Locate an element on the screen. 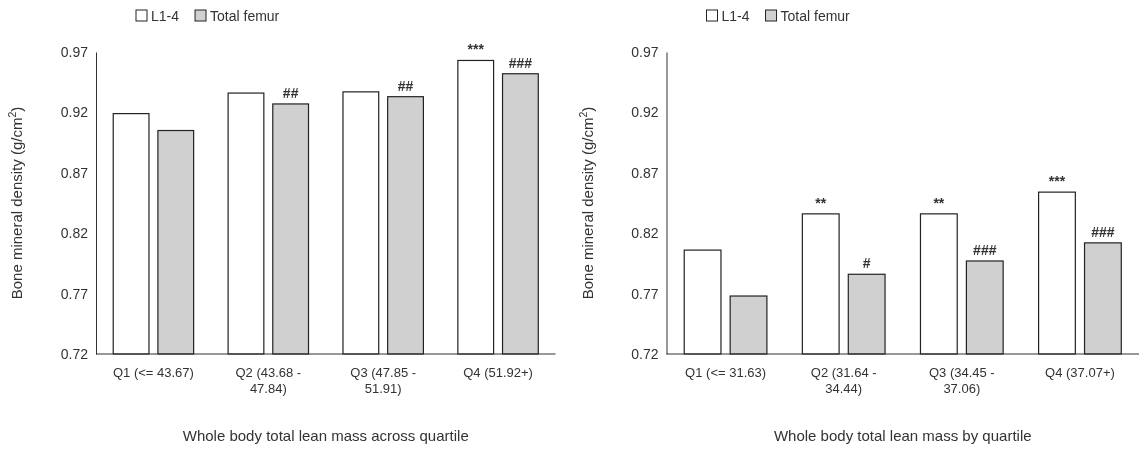  x-axis-title: Whole body total lean mass across quartile is located at coordinates (325, 435).